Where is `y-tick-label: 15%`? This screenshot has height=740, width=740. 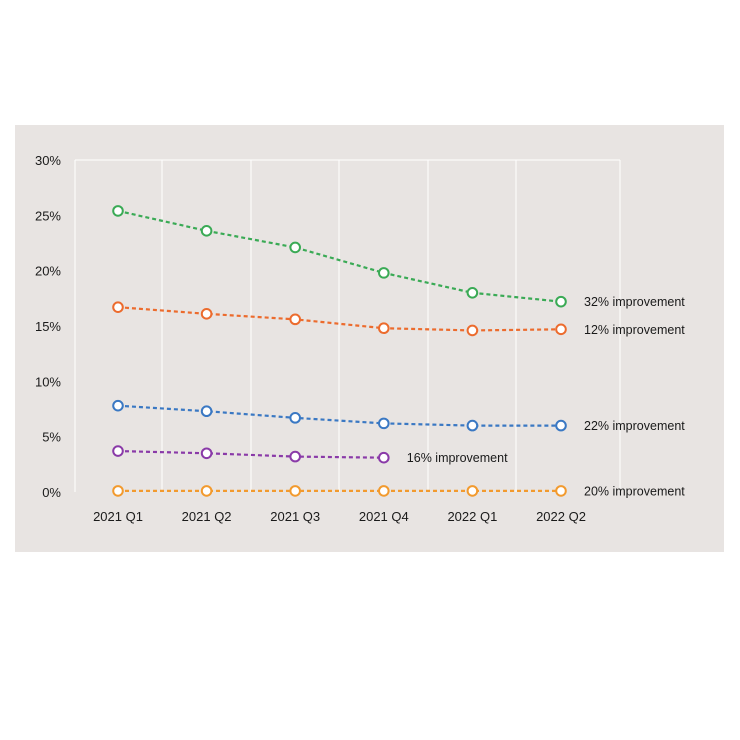
y-tick-label: 15% is located at coordinates (48, 326).